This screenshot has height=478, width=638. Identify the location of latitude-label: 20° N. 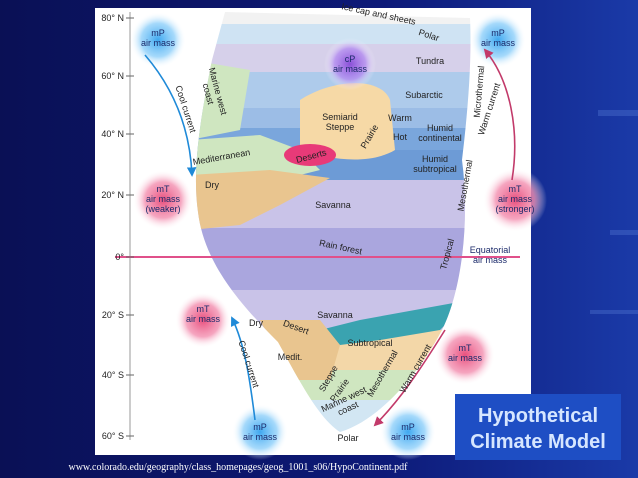
(112, 195).